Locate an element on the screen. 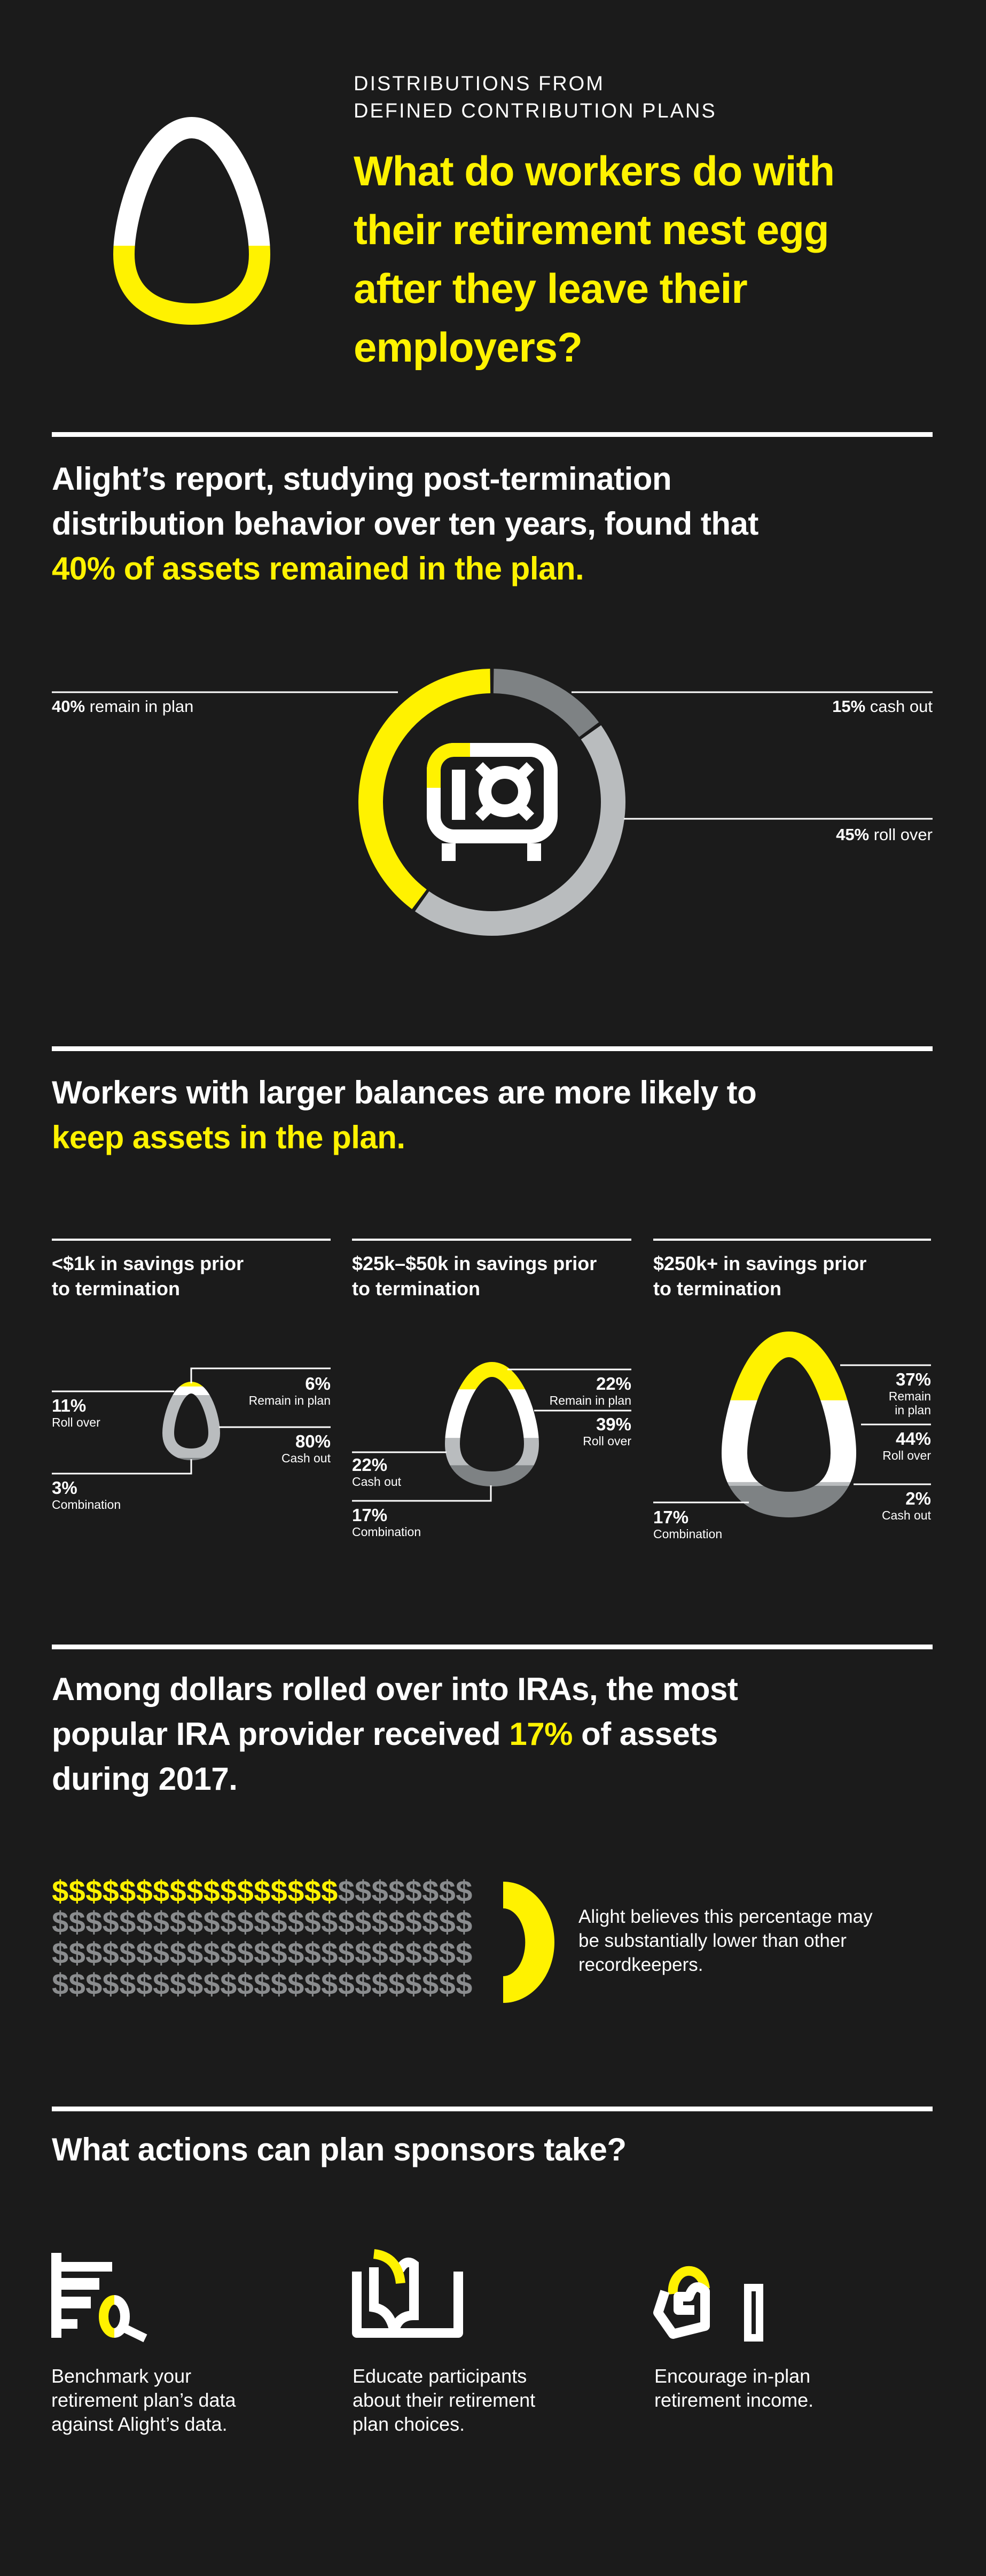  label-remain: 40% remain in plan is located at coordinates (122, 706).